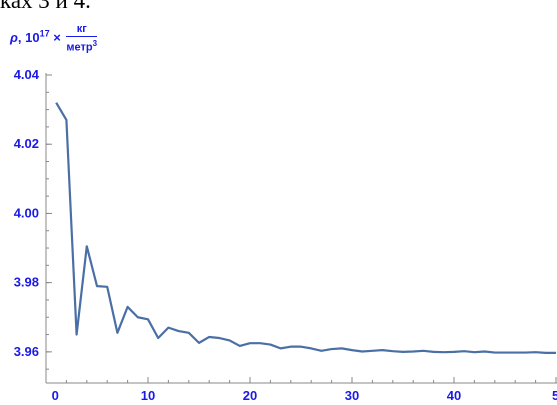 The height and width of the screenshot is (405, 557). What do you see at coordinates (26, 143) in the screenshot?
I see `y-tick-label: 4.02` at bounding box center [26, 143].